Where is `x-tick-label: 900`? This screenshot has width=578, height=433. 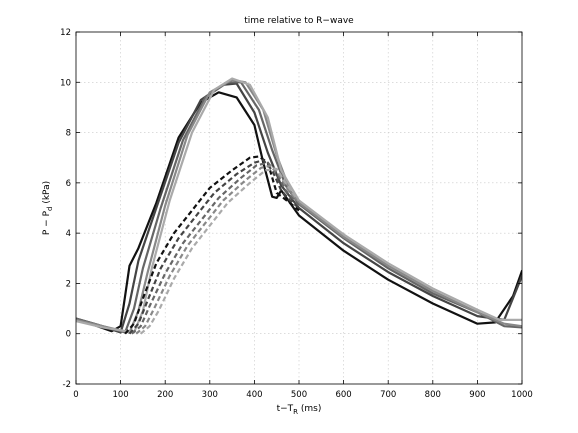
x-tick-label: 900 is located at coordinates (477, 395).